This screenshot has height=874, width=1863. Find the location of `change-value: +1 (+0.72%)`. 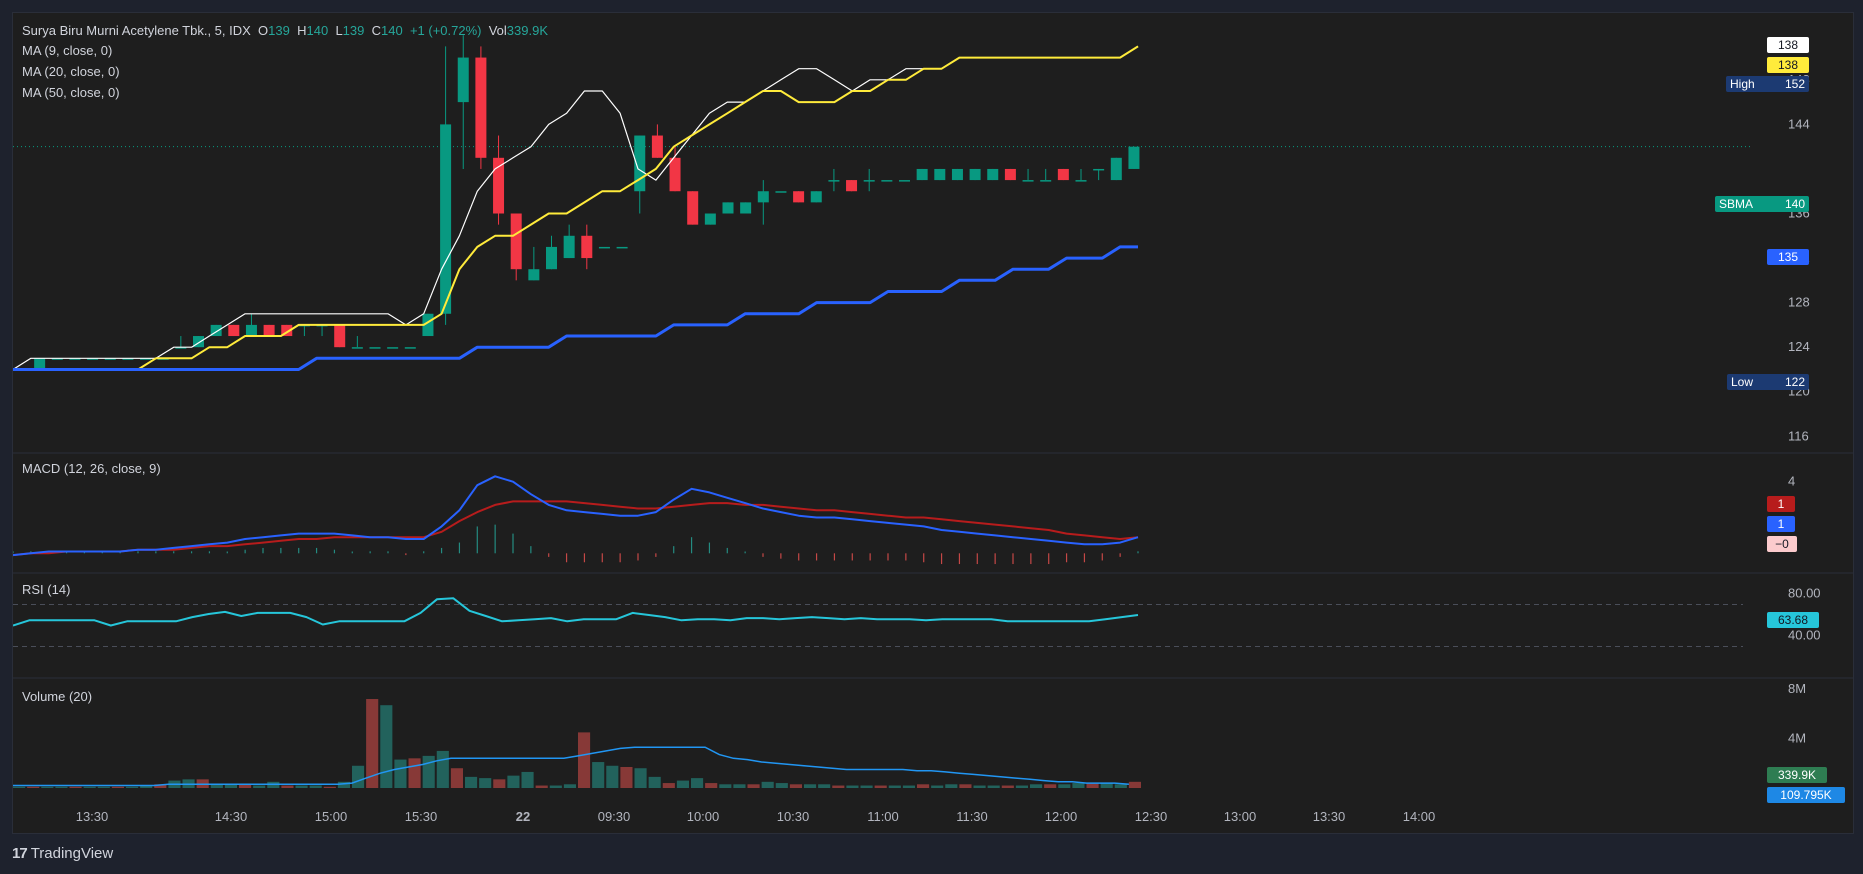

change-value: +1 (+0.72%) is located at coordinates (445, 30).